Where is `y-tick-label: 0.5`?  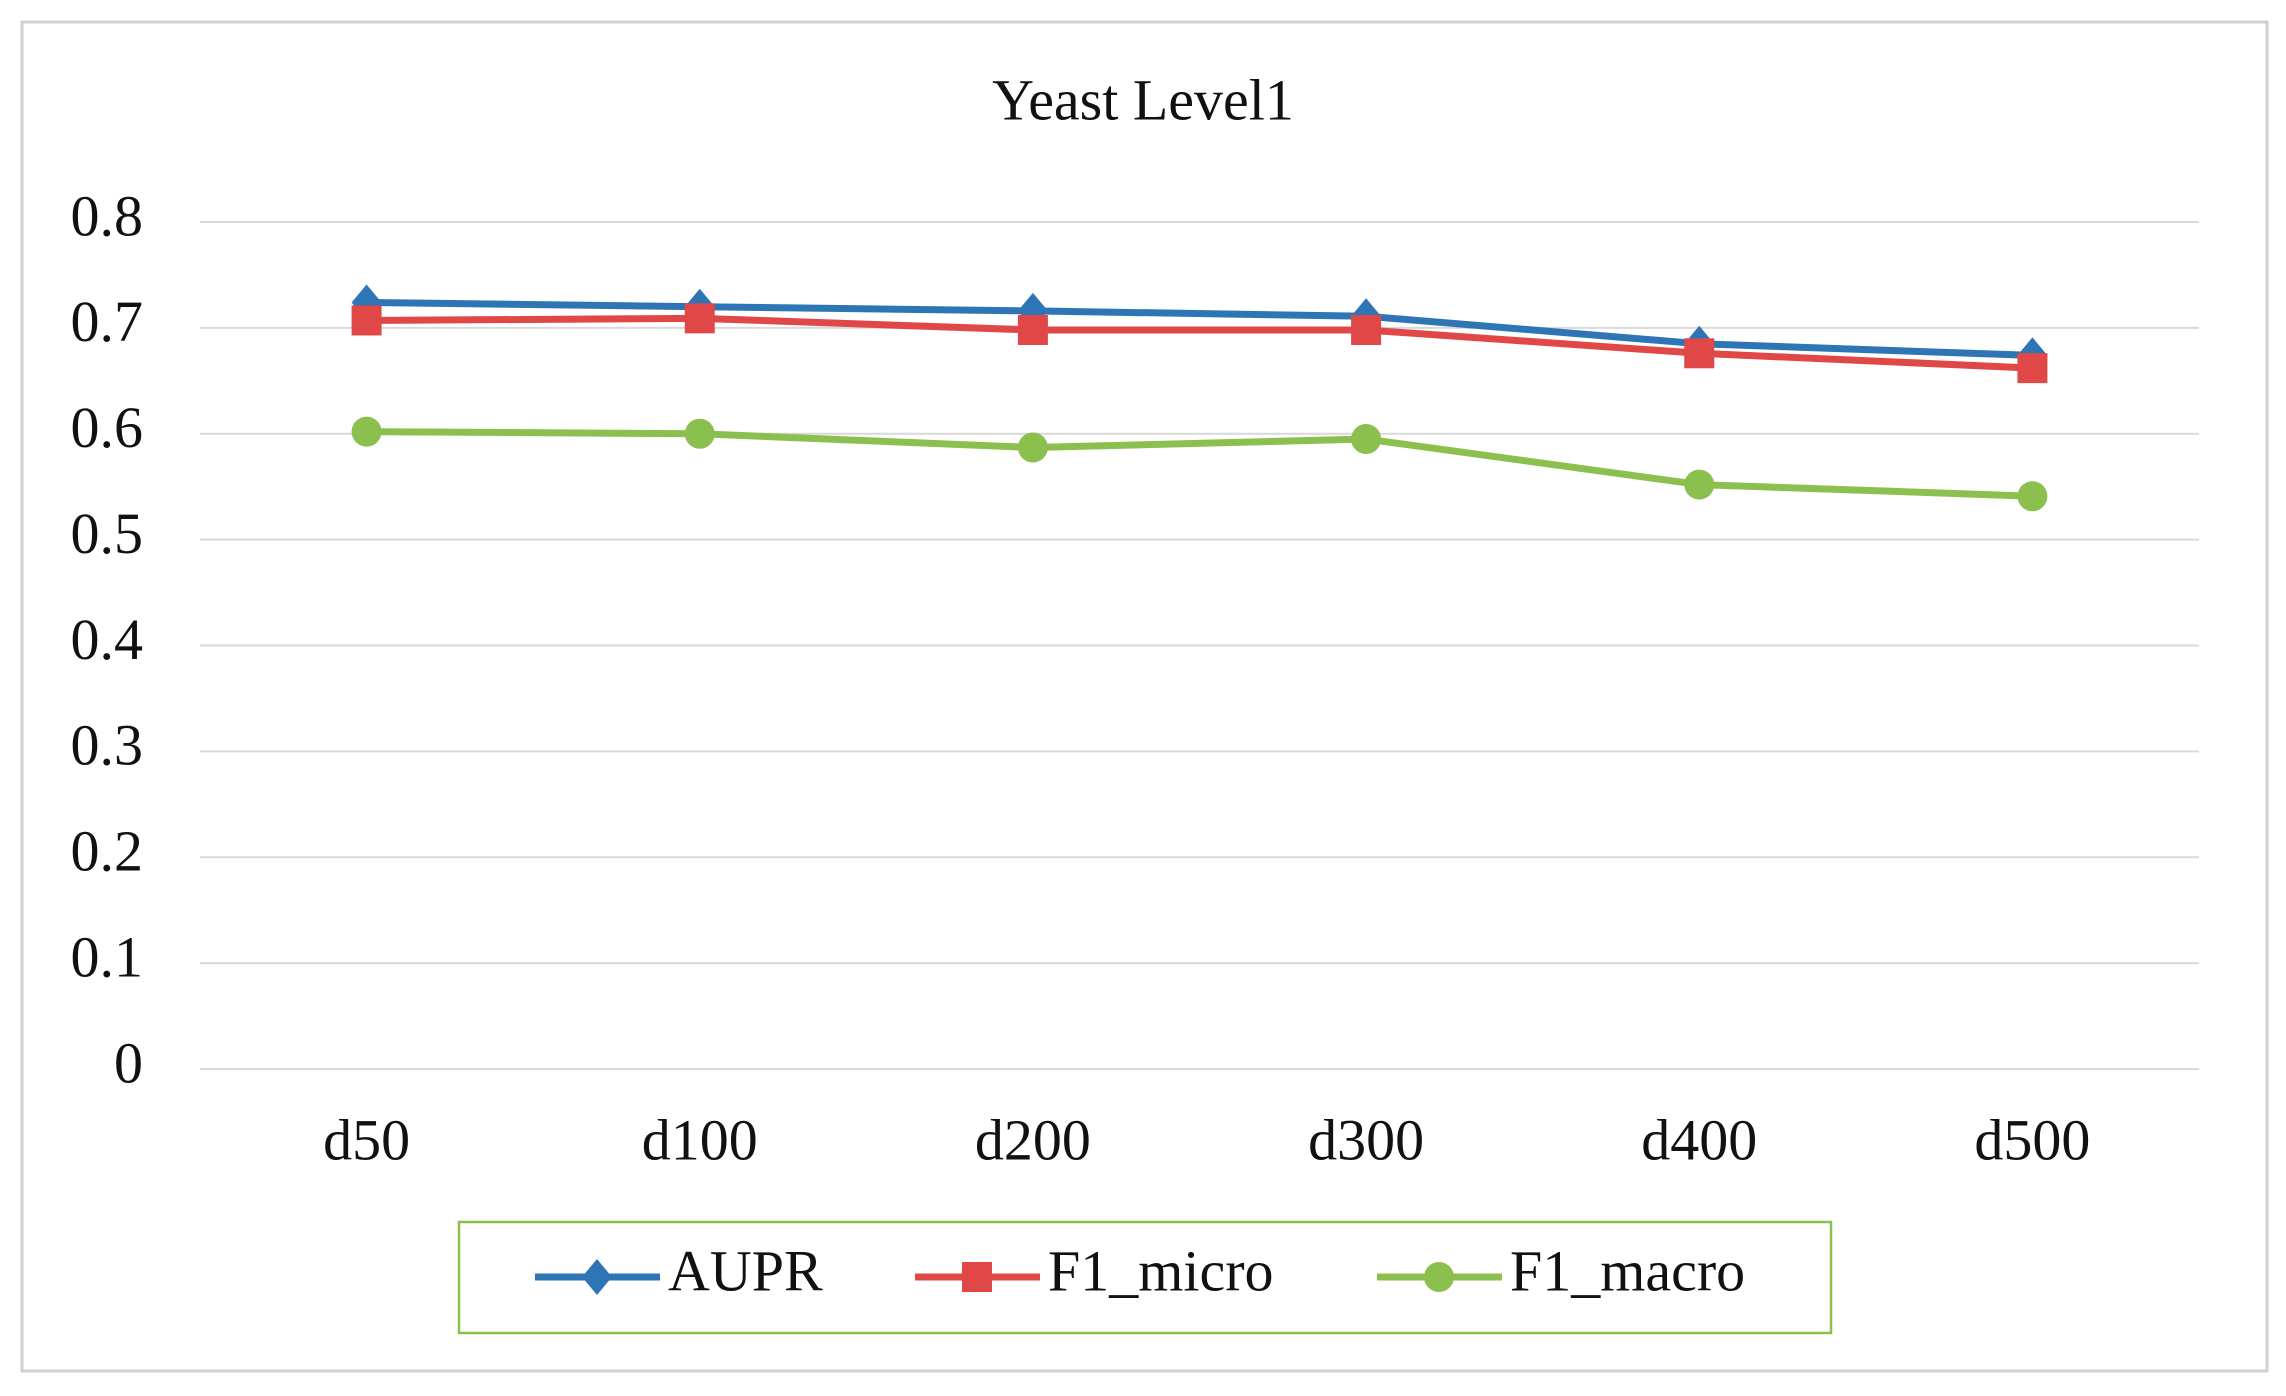 y-tick-label: 0.5 is located at coordinates (107, 533).